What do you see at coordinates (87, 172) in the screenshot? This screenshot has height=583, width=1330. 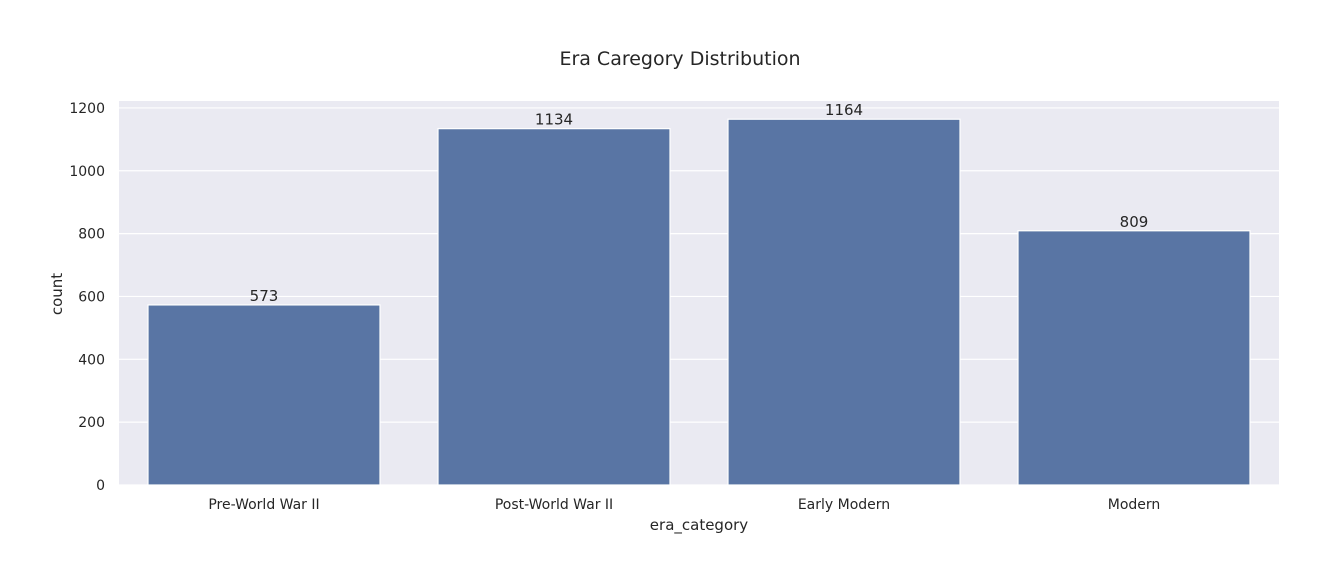 I see `y-tick-label: 1000` at bounding box center [87, 172].